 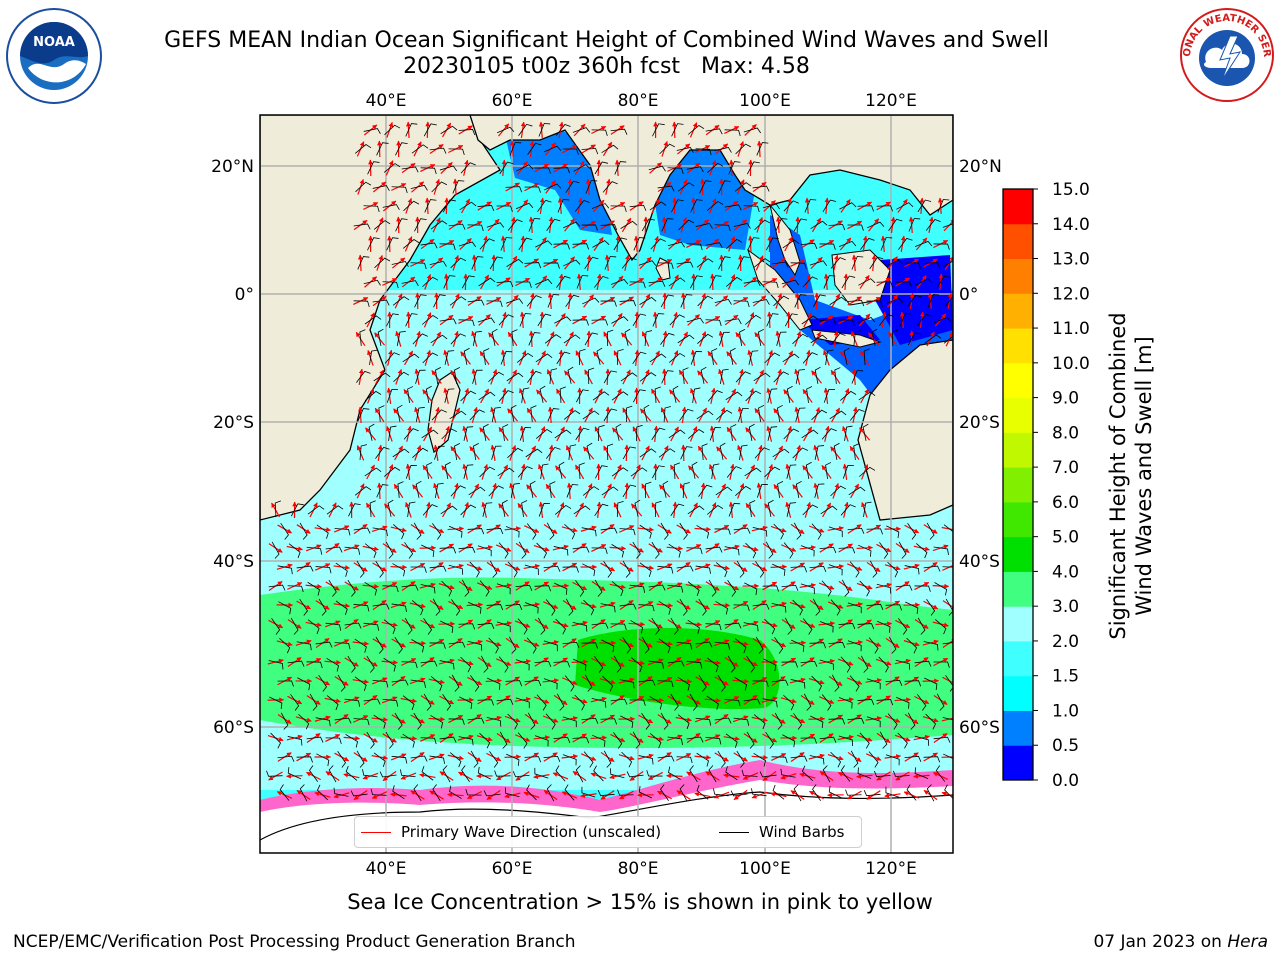 I want to click on colorbar-tick-label: 1.5, so click(x=1065, y=677).